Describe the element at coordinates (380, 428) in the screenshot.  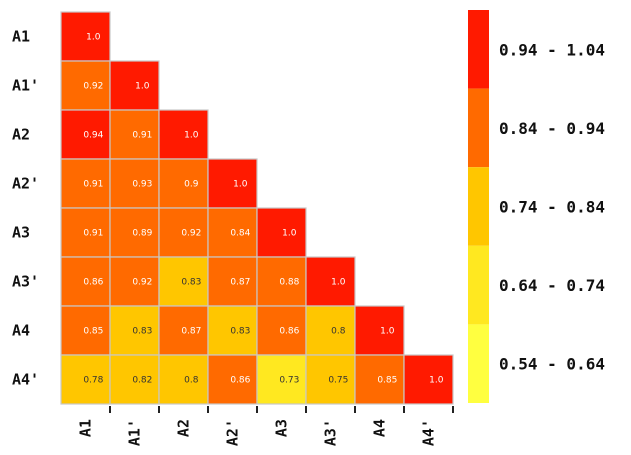
I see `column-label: A4` at that location.